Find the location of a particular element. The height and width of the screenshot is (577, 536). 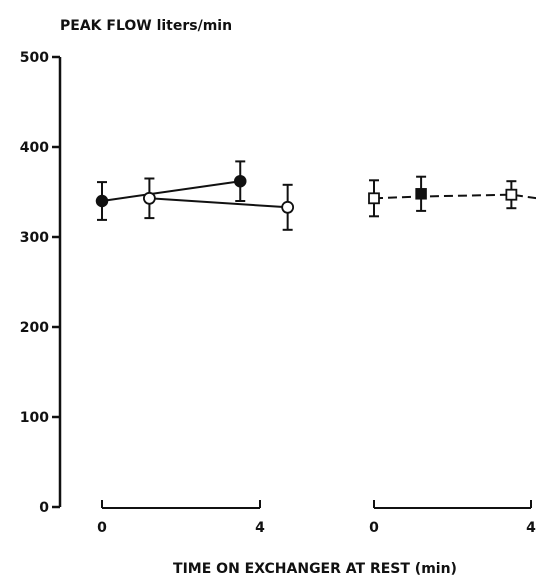

y-tick-label: 0 is located at coordinates (44, 508).